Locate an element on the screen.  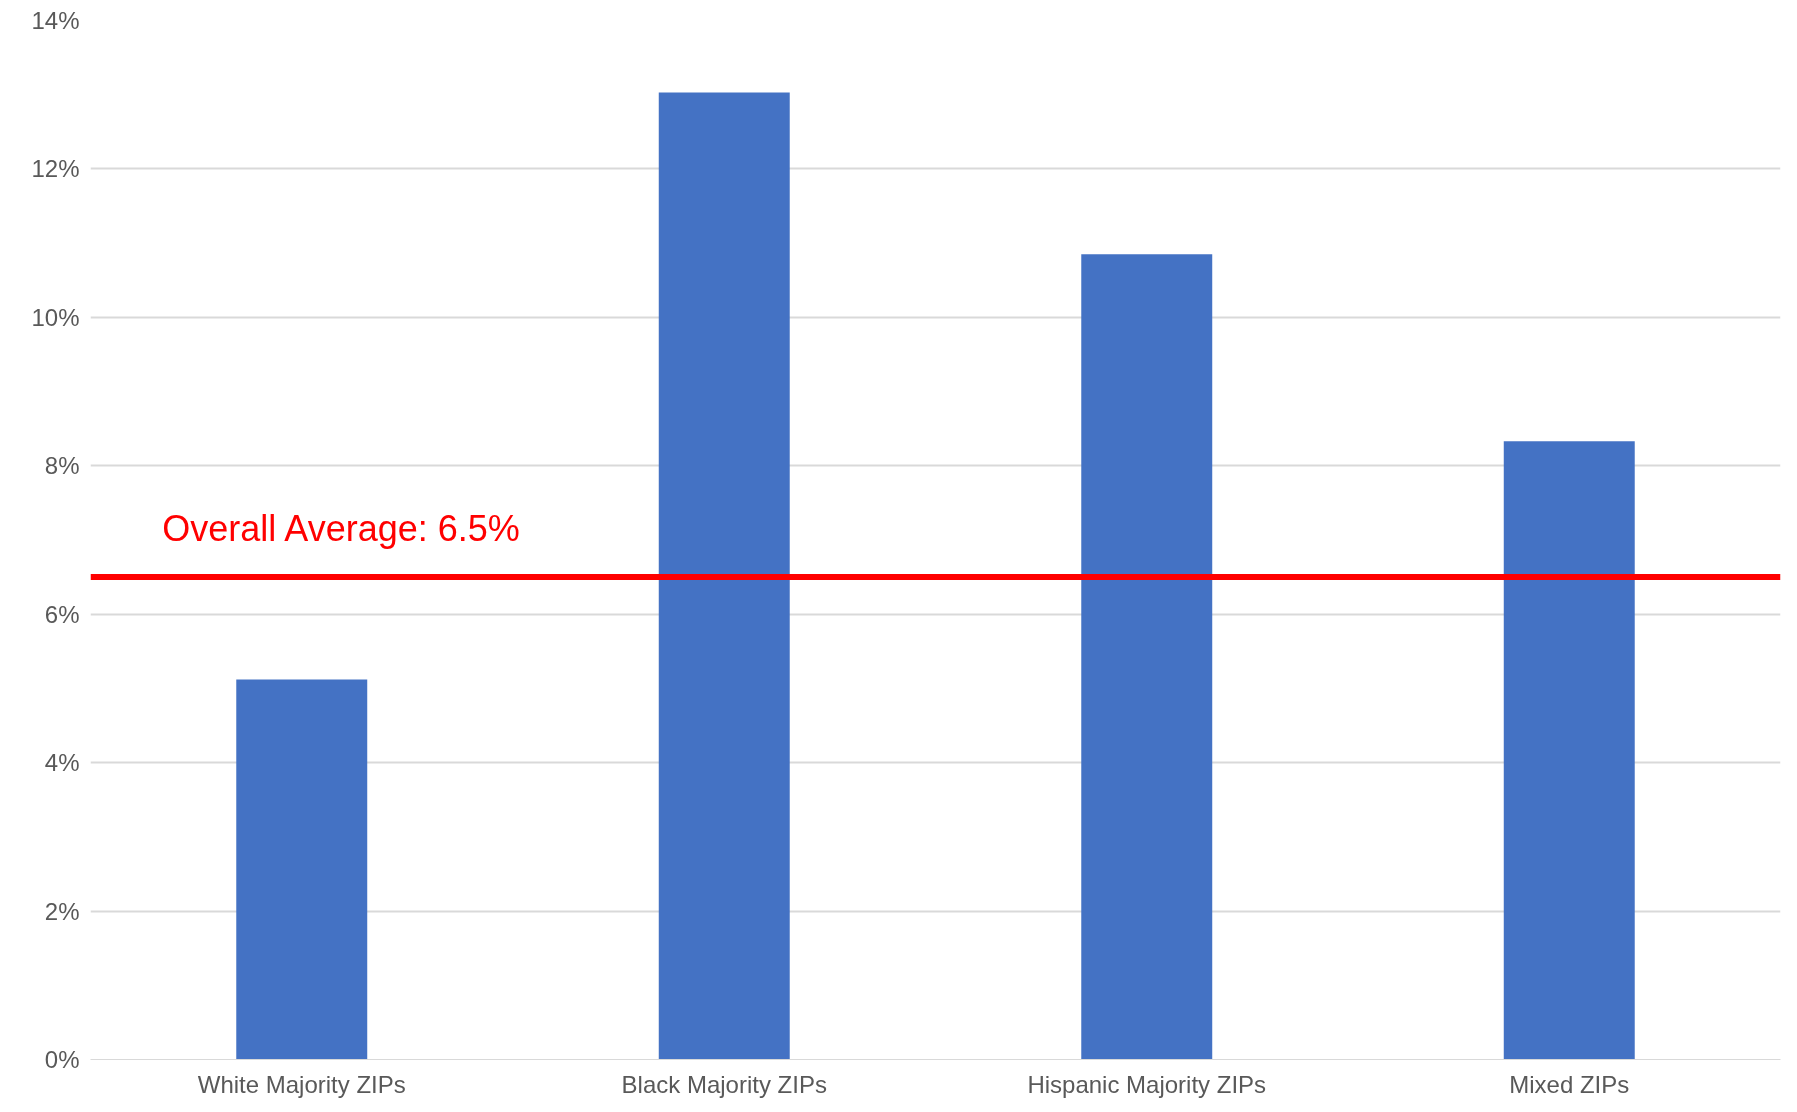
x-tick-label: Mixed ZIPs is located at coordinates (1569, 1084).